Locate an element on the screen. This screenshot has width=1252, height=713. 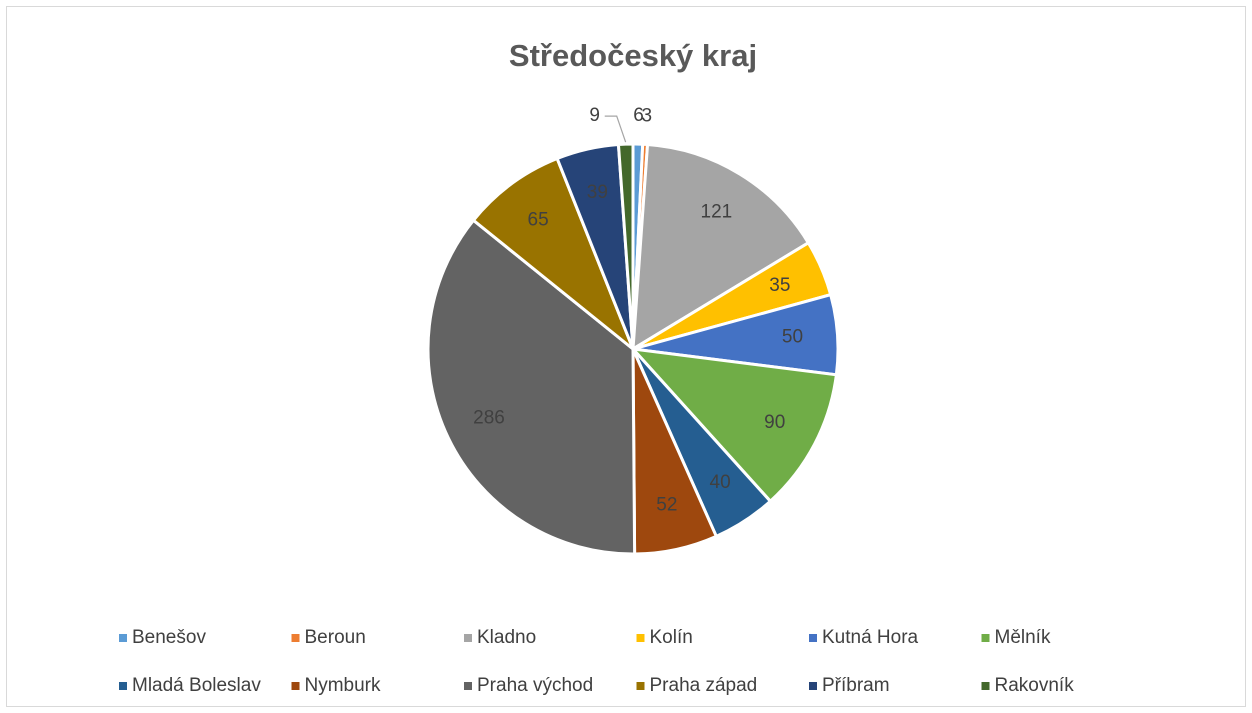
data-label: 3 is located at coordinates (646, 115).